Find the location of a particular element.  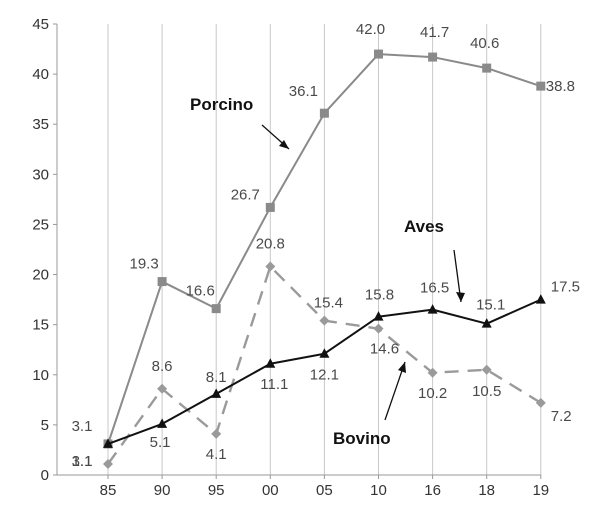

data-label-bovino-95: 4.1 is located at coordinates (216, 454).